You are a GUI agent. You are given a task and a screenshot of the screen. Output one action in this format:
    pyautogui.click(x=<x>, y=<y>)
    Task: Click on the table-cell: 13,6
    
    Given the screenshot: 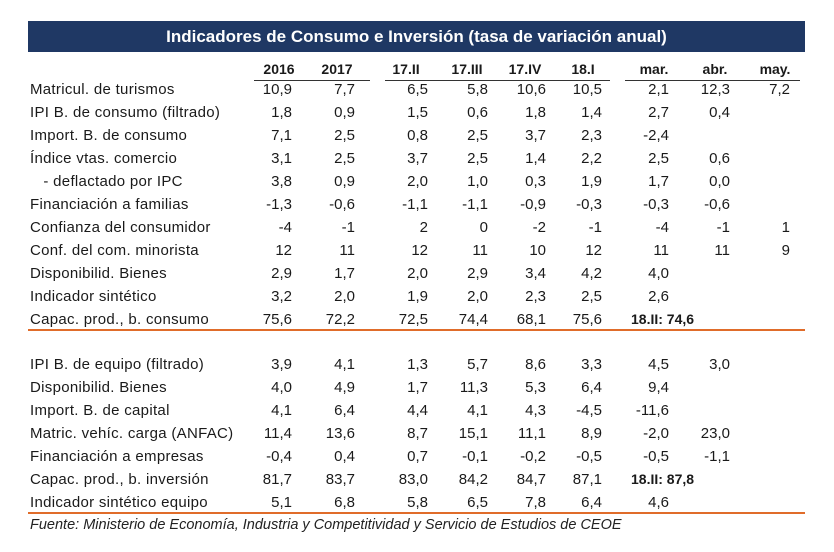 What is the action you would take?
    pyautogui.click(x=340, y=433)
    